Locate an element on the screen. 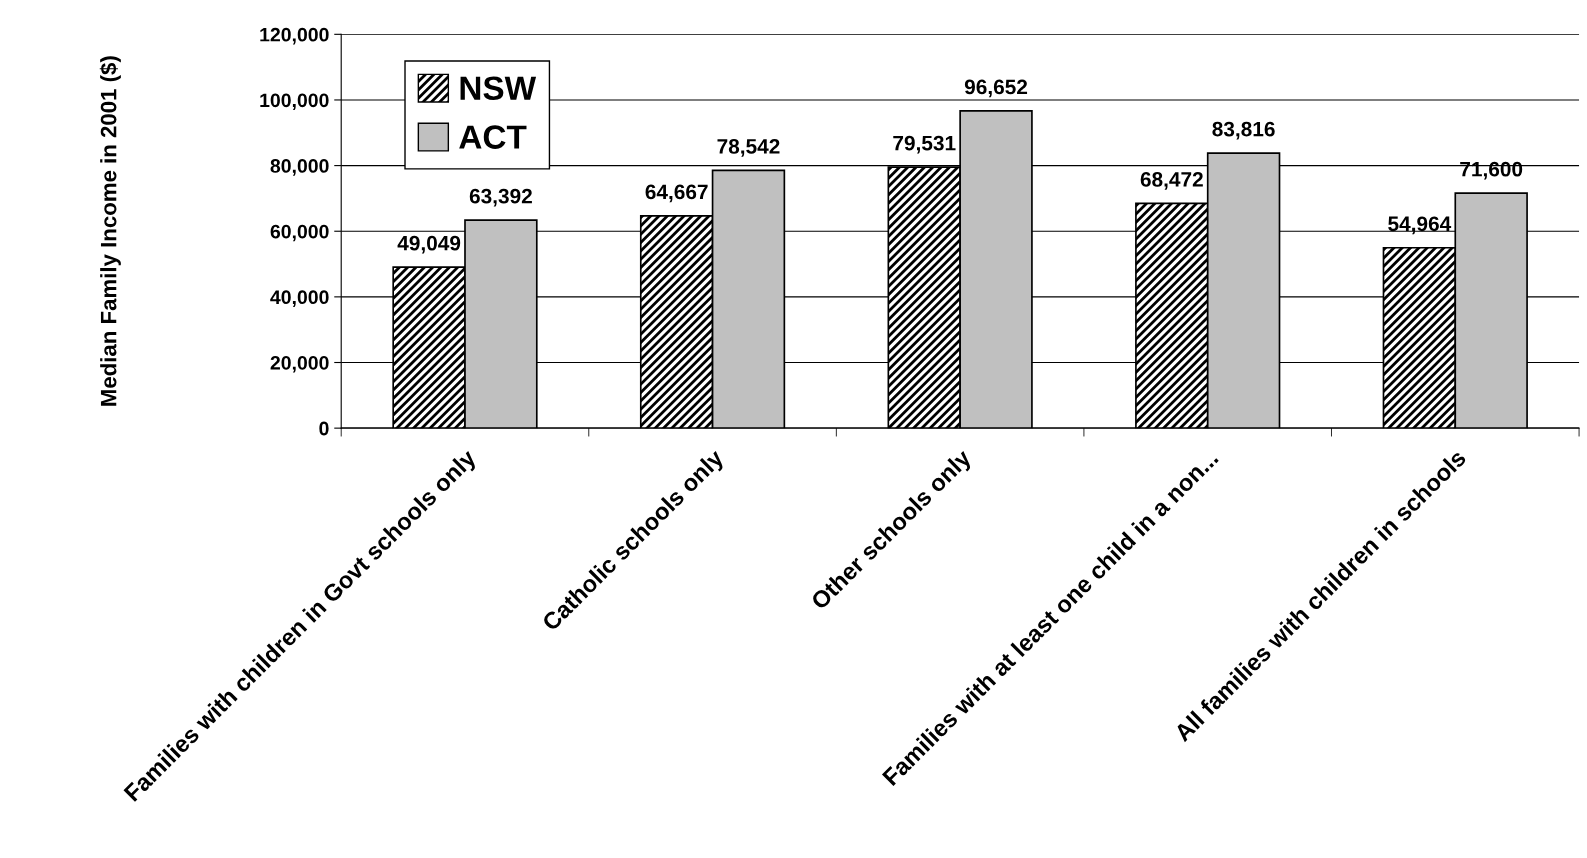 This screenshot has width=1587, height=858. y-axis-title: Median Family Income in 2001 ($) is located at coordinates (110, 231).